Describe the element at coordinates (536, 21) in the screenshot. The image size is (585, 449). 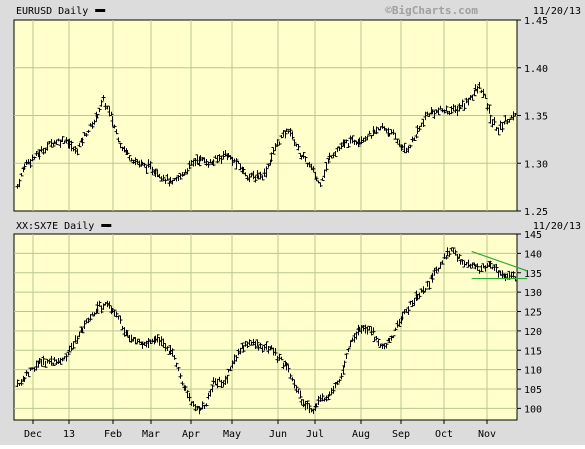
I see `y-tick-label: 1.45` at that location.